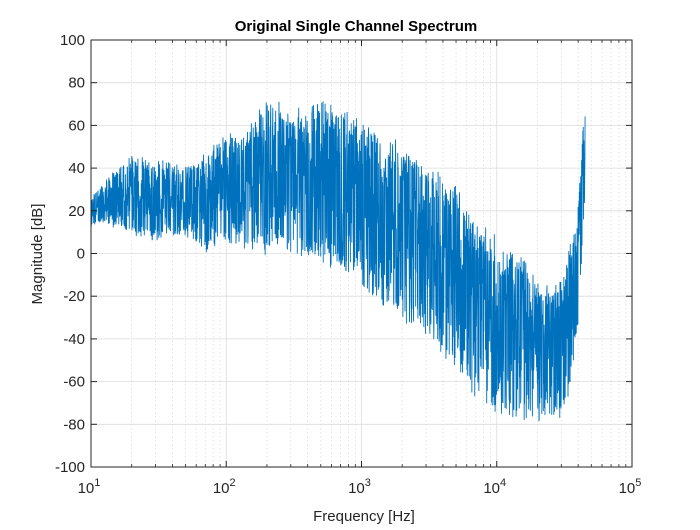 The image size is (700, 530). What do you see at coordinates (76, 83) in the screenshot?
I see `y-tick-label: 80` at bounding box center [76, 83].